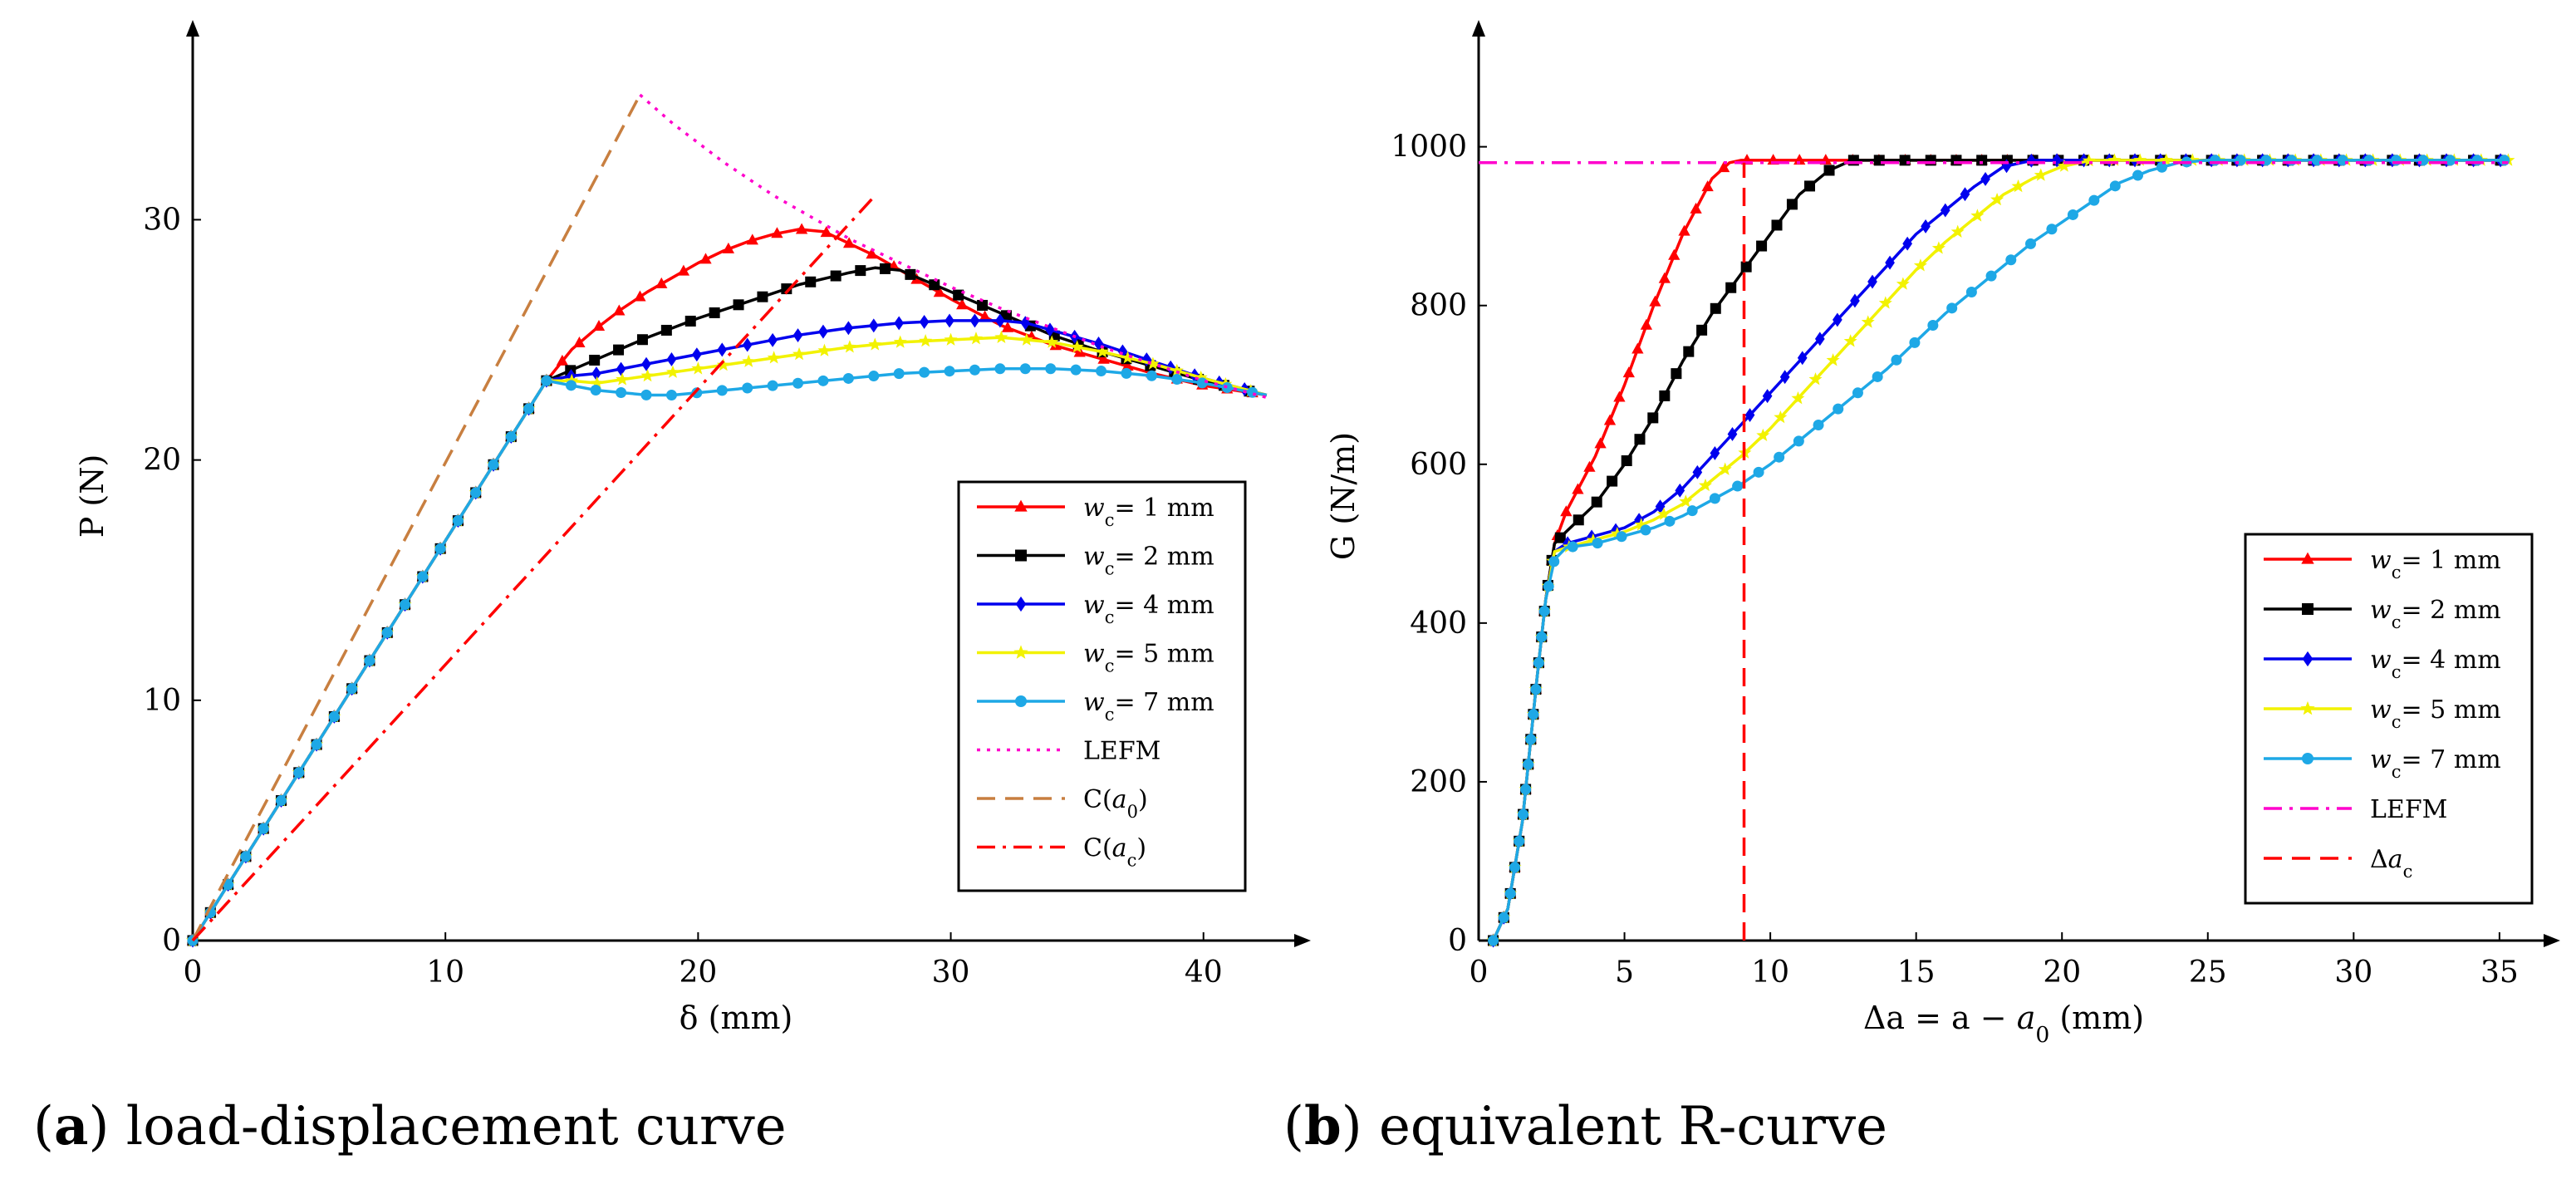  What do you see at coordinates (1164, 557) in the screenshot?
I see `legend-label-part: = 2 mm` at bounding box center [1164, 557].